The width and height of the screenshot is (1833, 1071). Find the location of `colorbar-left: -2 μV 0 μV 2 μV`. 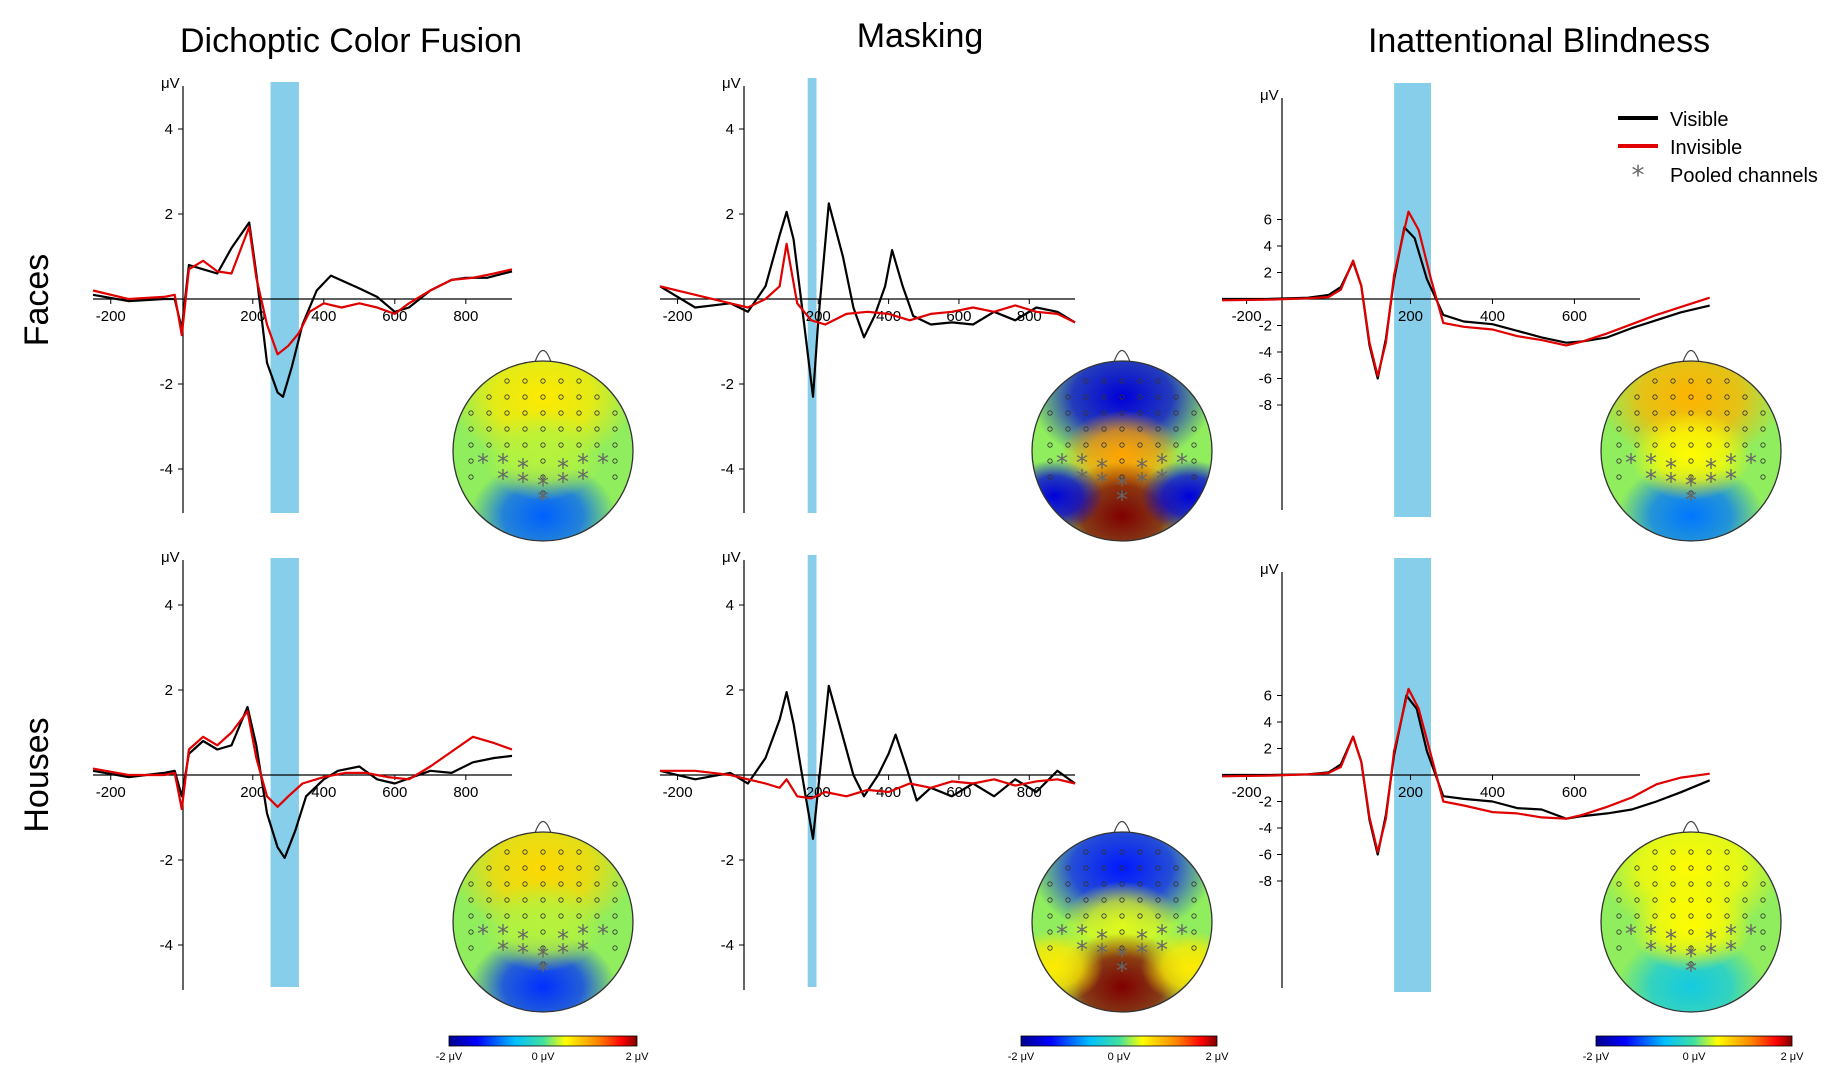

colorbar-left: -2 μV 0 μV 2 μV is located at coordinates (543, 1049).